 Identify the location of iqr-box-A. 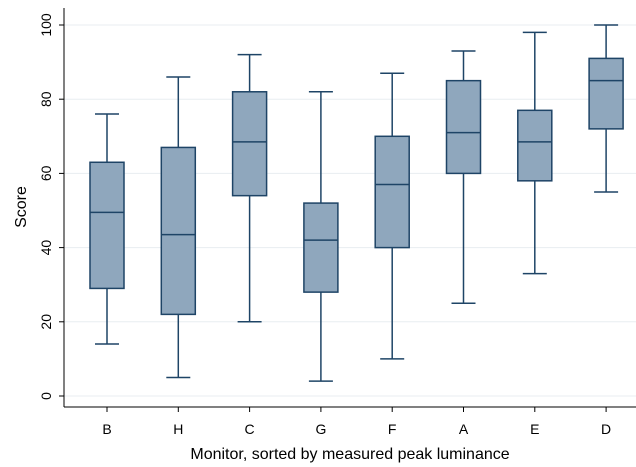
(463, 127).